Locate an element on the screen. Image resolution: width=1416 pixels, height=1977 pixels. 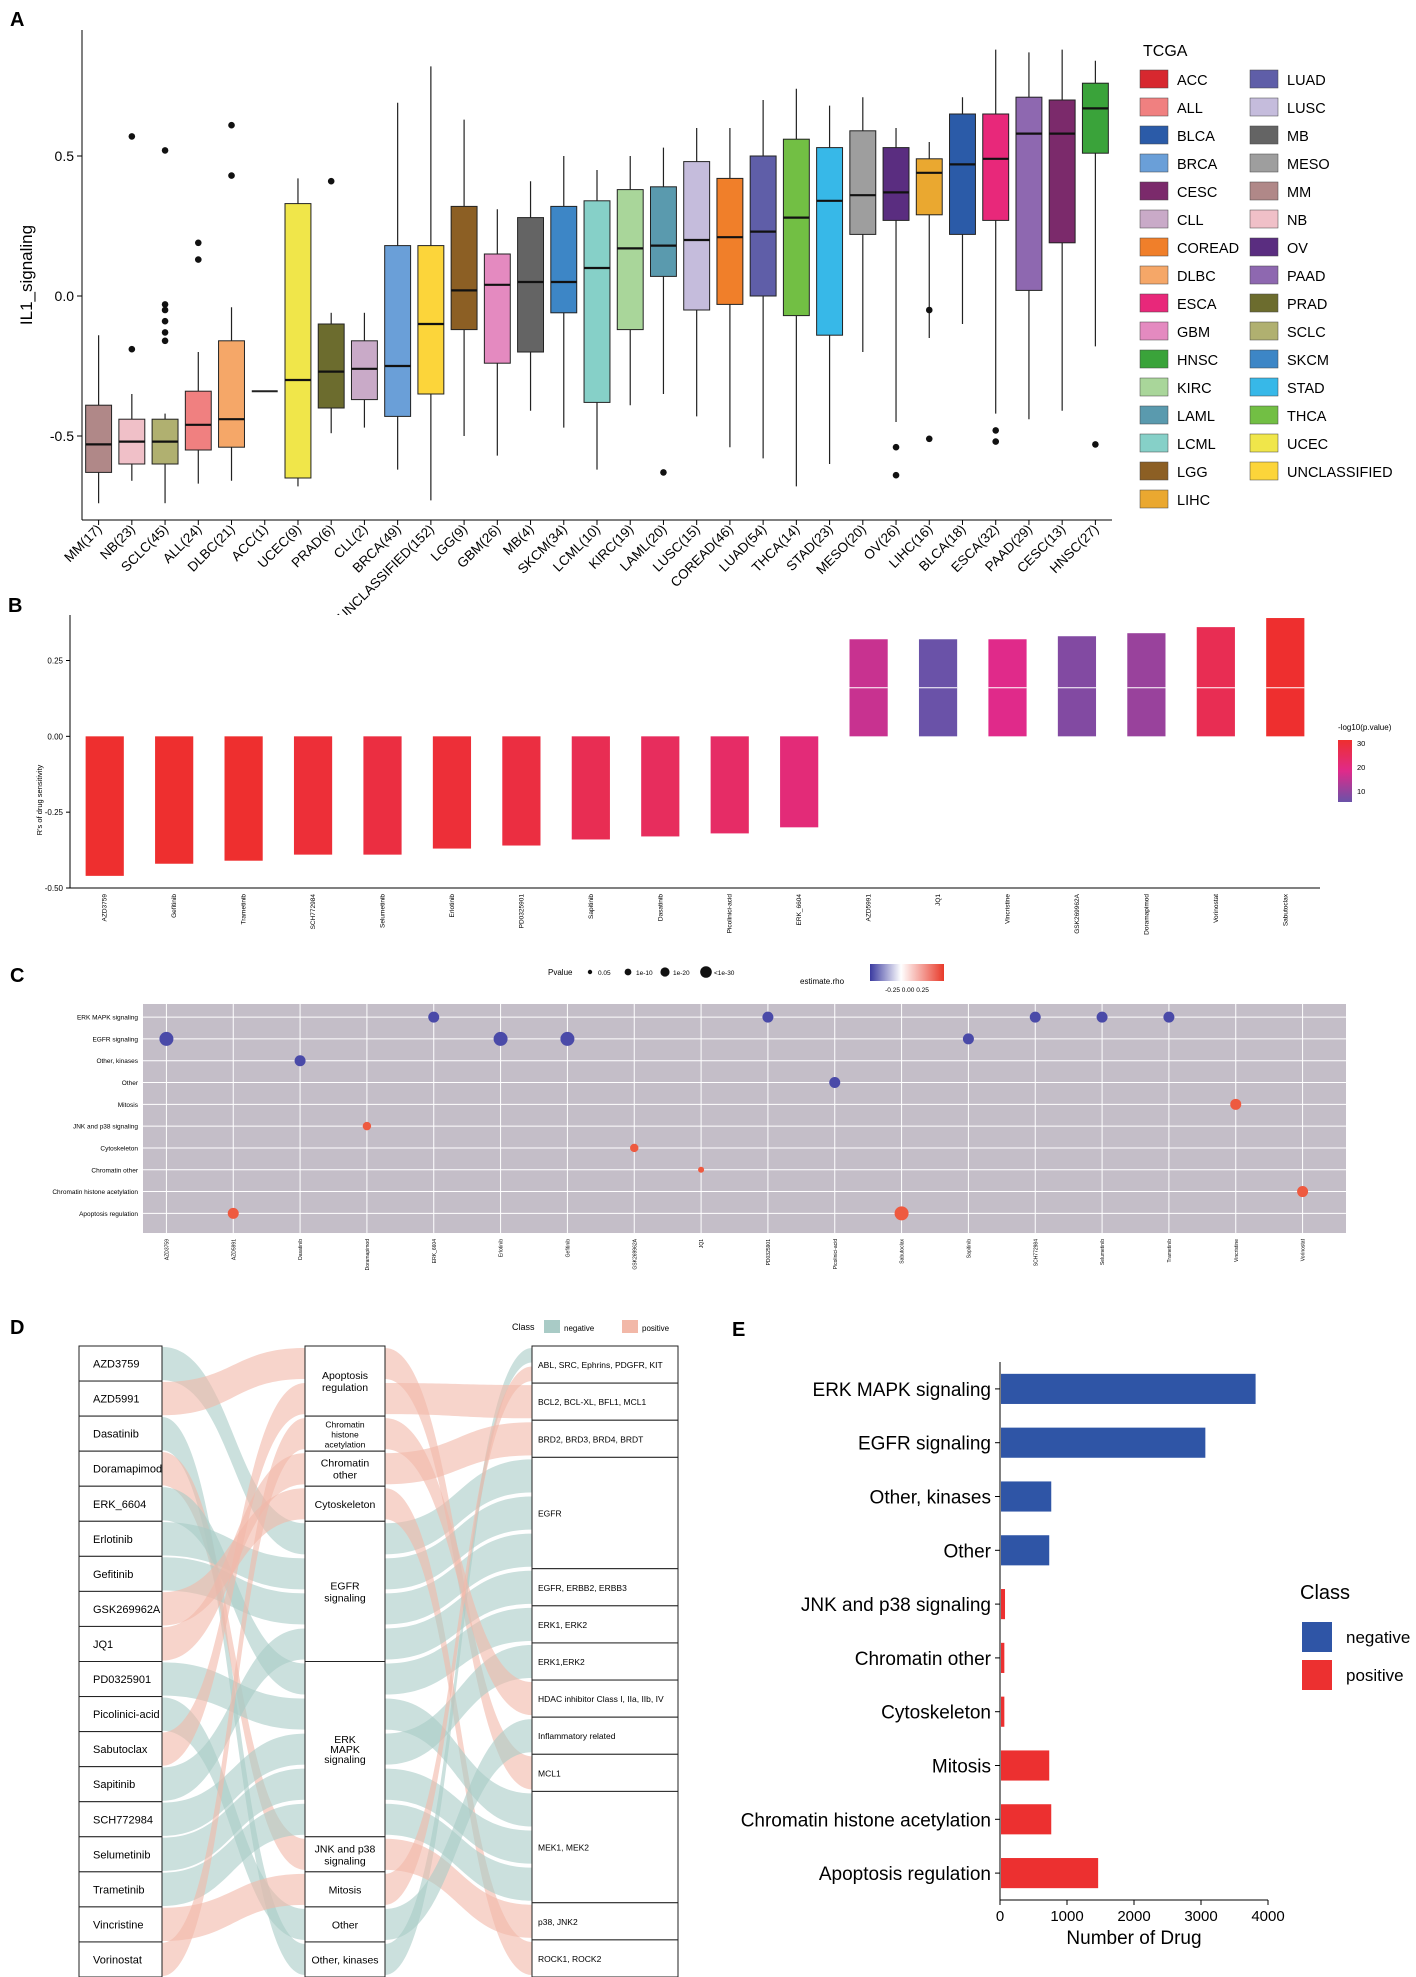
d-target-label: MCL1 is located at coordinates (549, 1773).